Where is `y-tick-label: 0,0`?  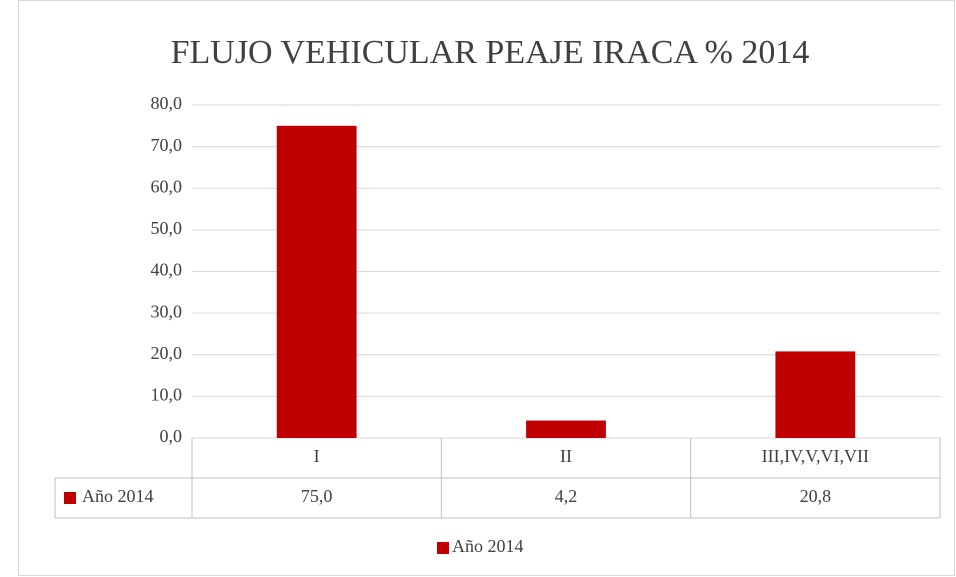
y-tick-label: 0,0 is located at coordinates (171, 436).